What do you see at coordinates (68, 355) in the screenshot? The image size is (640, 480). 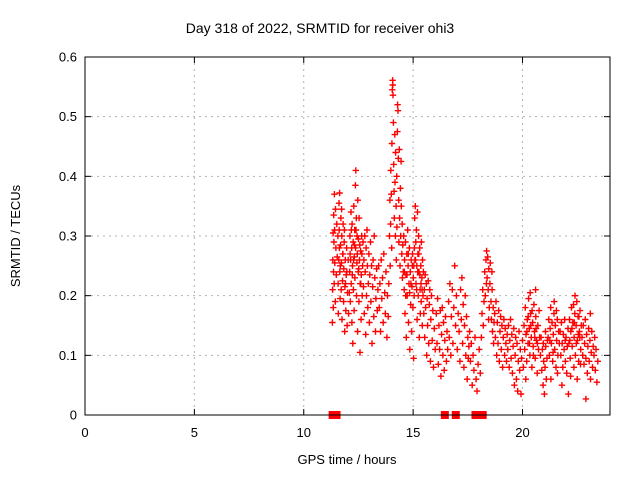 I see `y-tick-label: 0.1` at bounding box center [68, 355].